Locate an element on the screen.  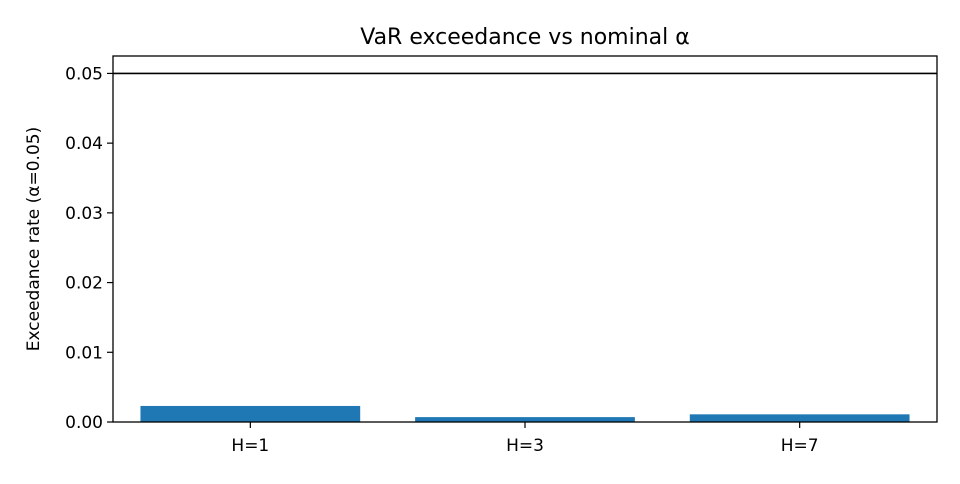
y-axis-label: Exceedance rate (α=0.05) is located at coordinates (34, 239).